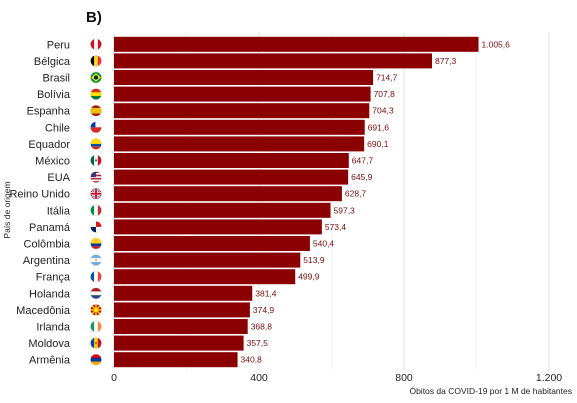 The width and height of the screenshot is (577, 403). I want to click on x-tick-label: 400, so click(259, 378).